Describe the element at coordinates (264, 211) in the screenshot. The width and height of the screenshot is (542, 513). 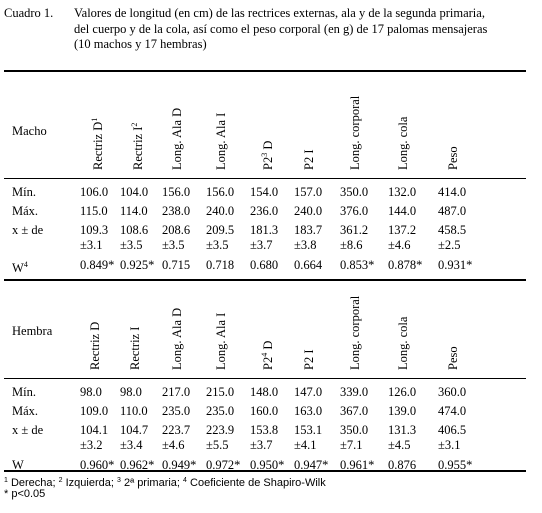
I see `table-cell: 236.0` at that location.